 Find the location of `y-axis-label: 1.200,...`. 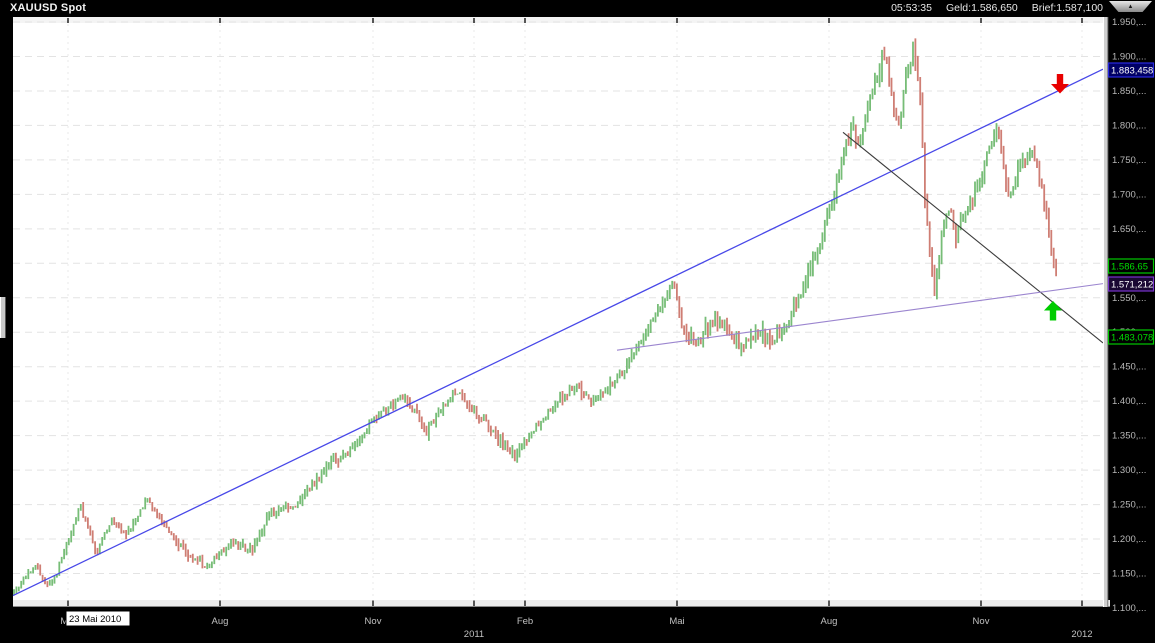

y-axis-label: 1.200,... is located at coordinates (1129, 539).